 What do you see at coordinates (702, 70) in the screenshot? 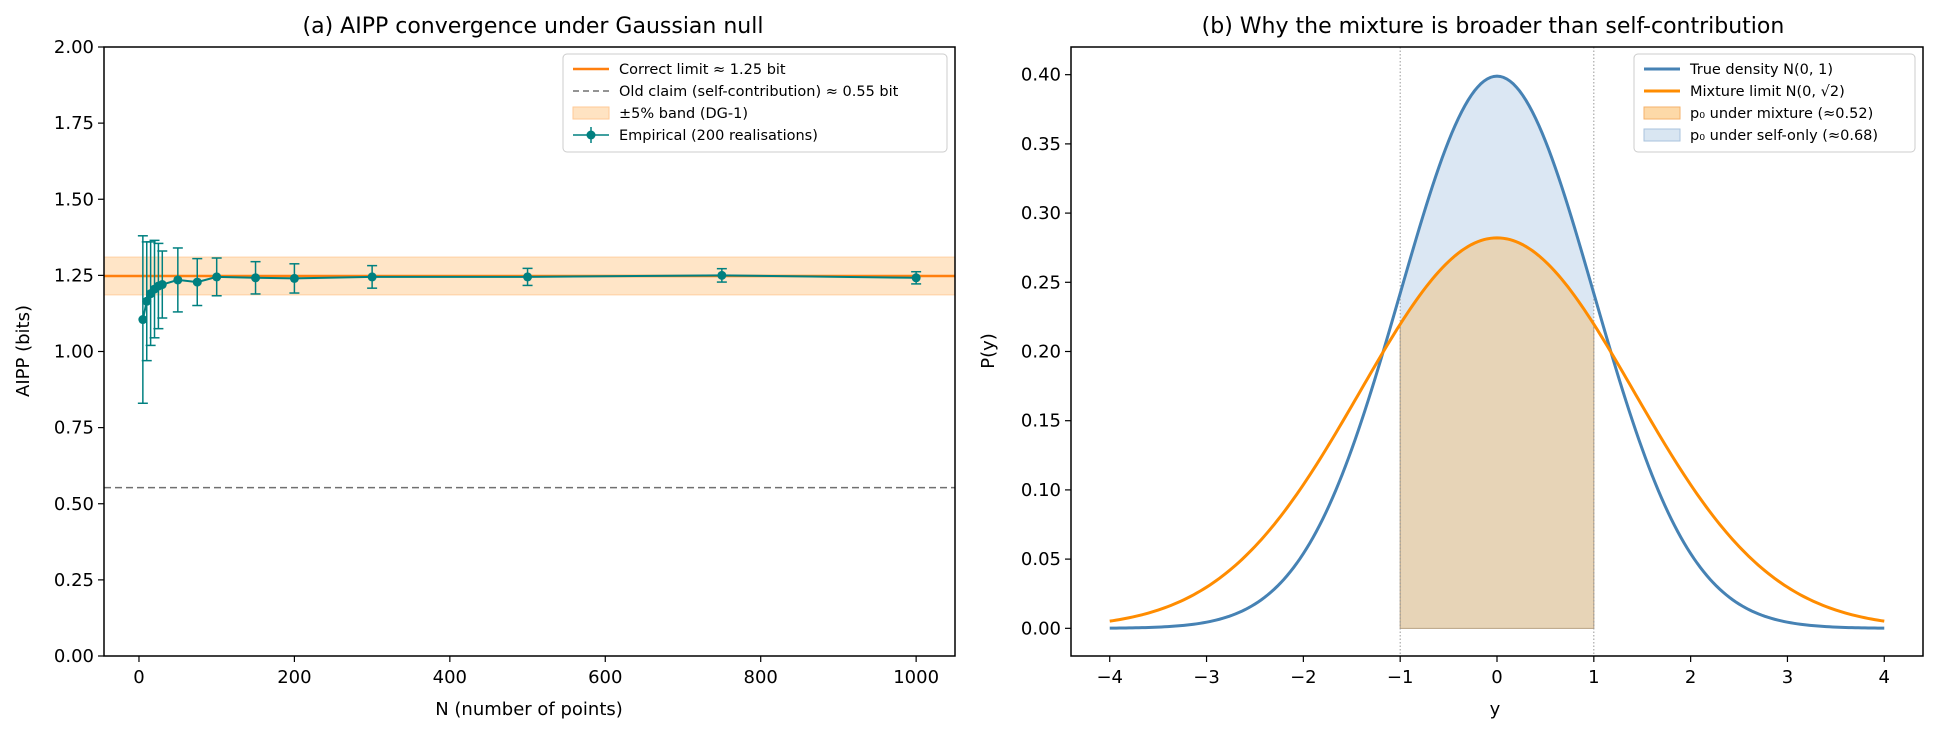
I see `legend-label: Correct limit ≈ 1.25 bit` at bounding box center [702, 70].